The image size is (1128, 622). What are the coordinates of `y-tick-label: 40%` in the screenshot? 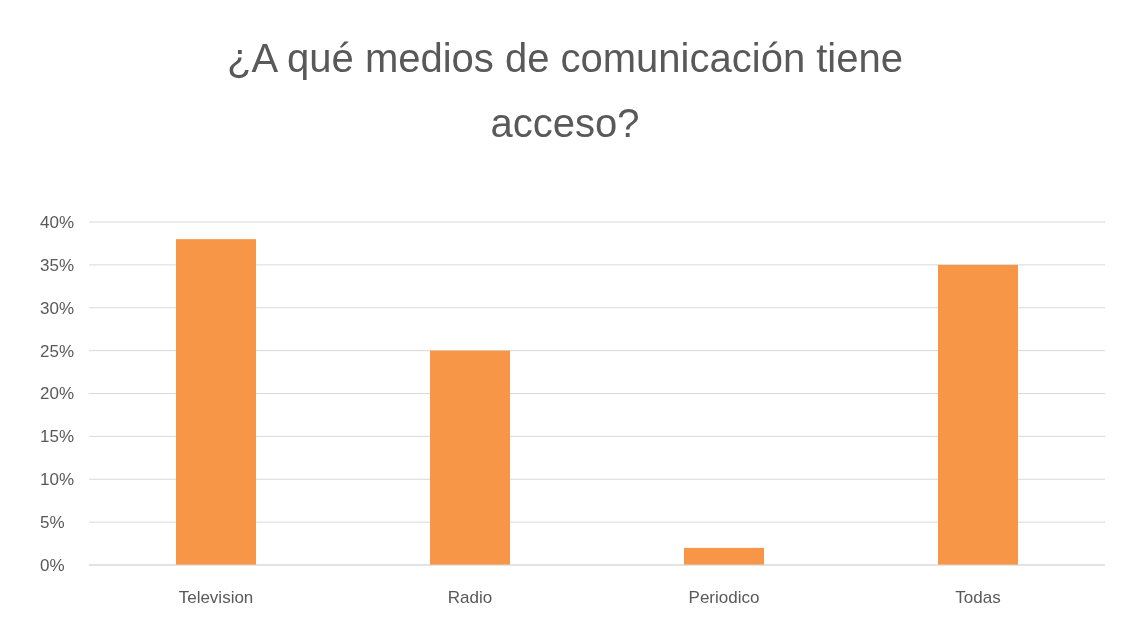 It's located at (57, 222).